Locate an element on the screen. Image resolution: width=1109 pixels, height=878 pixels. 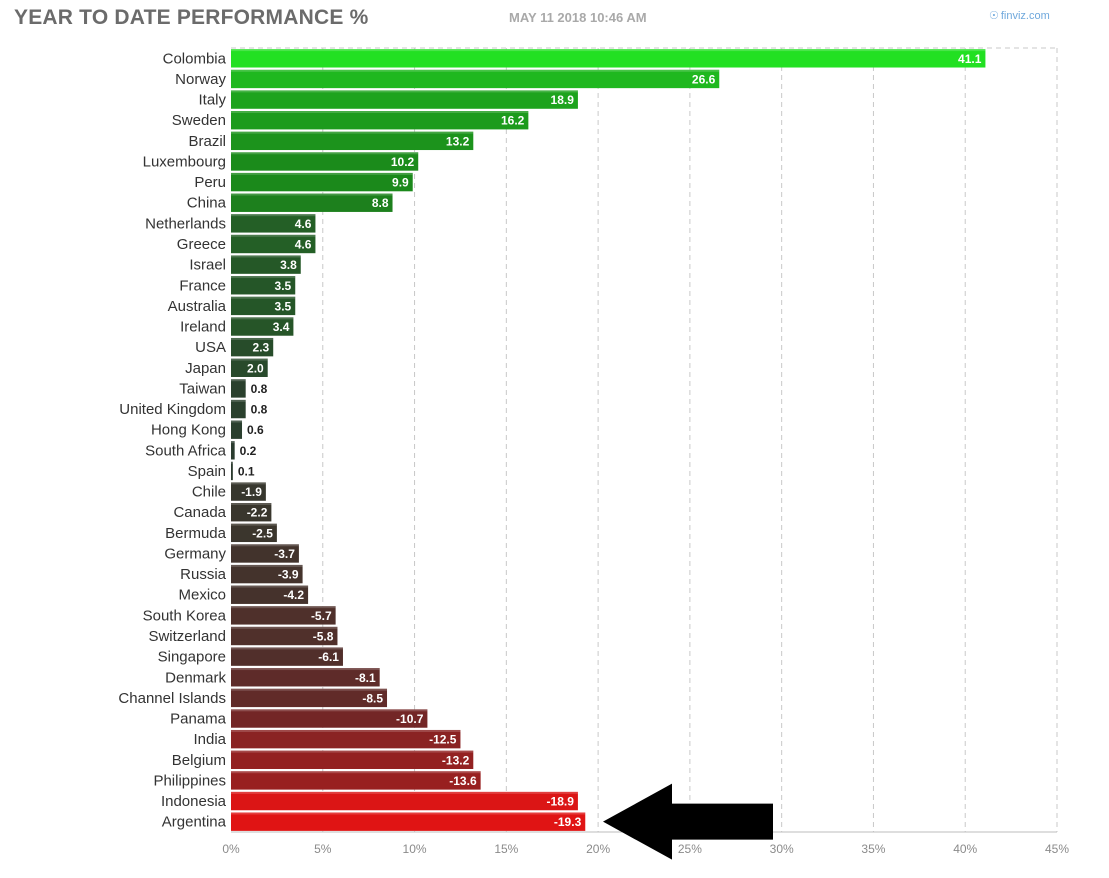
bar-bermuda is located at coordinates (254, 533).